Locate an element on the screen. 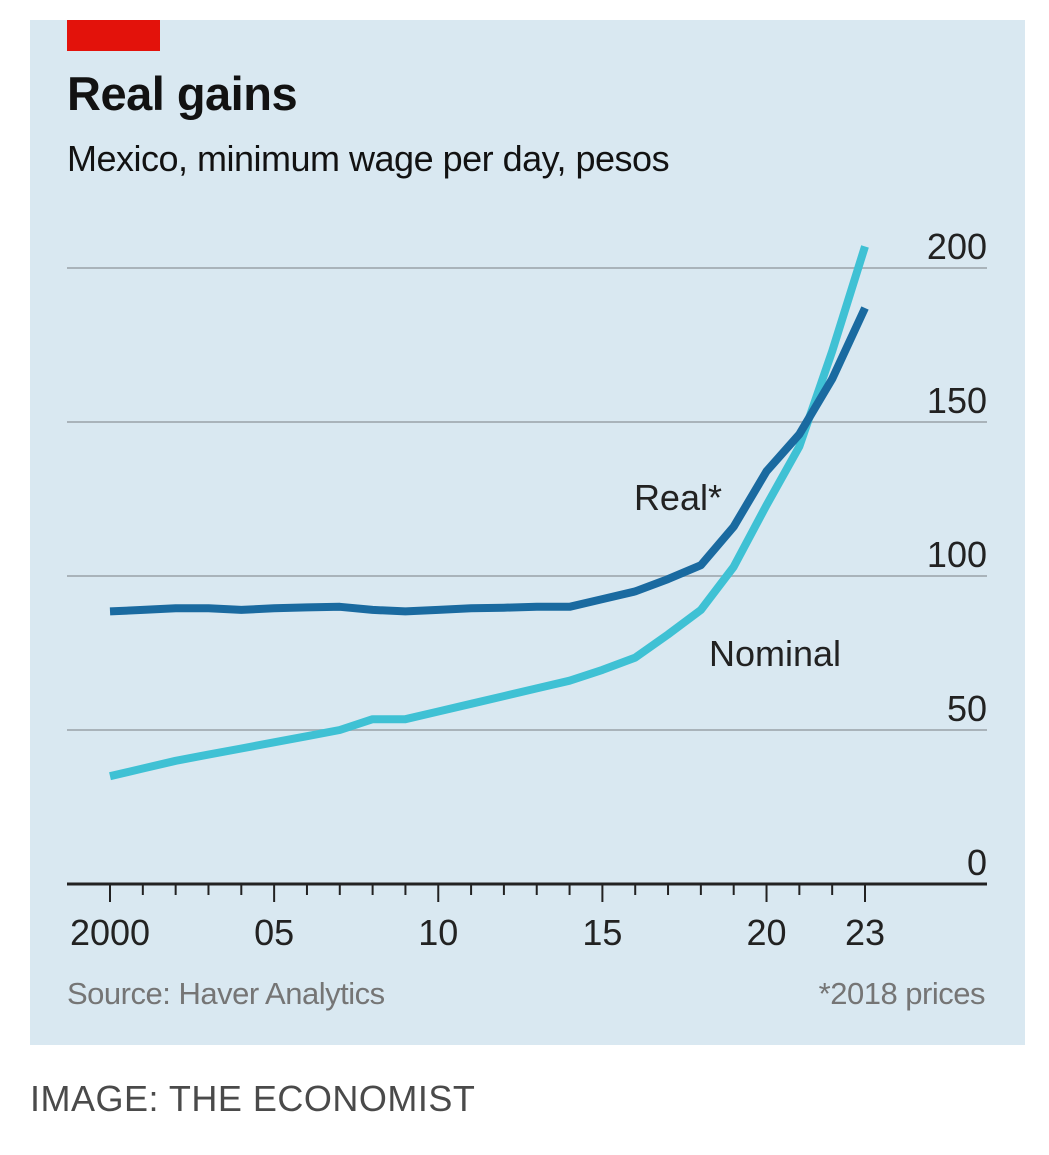 Image resolution: width=1049 pixels, height=1155 pixels. red-accent-tag is located at coordinates (113, 35).